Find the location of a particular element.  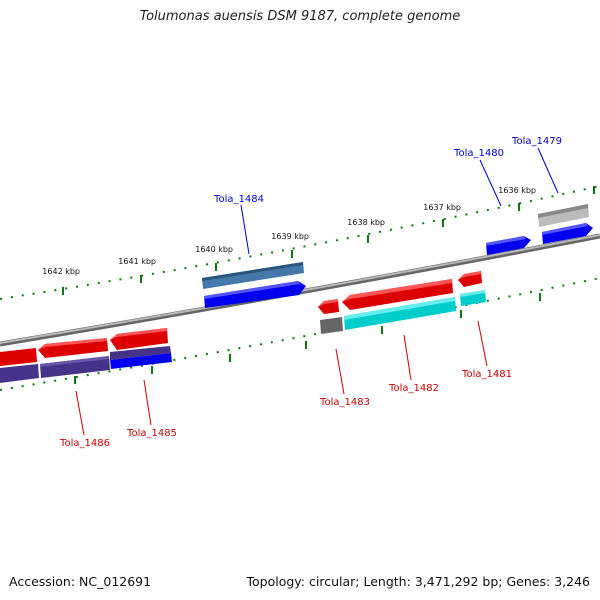

topology-label: Topology: is located at coordinates (275, 581).